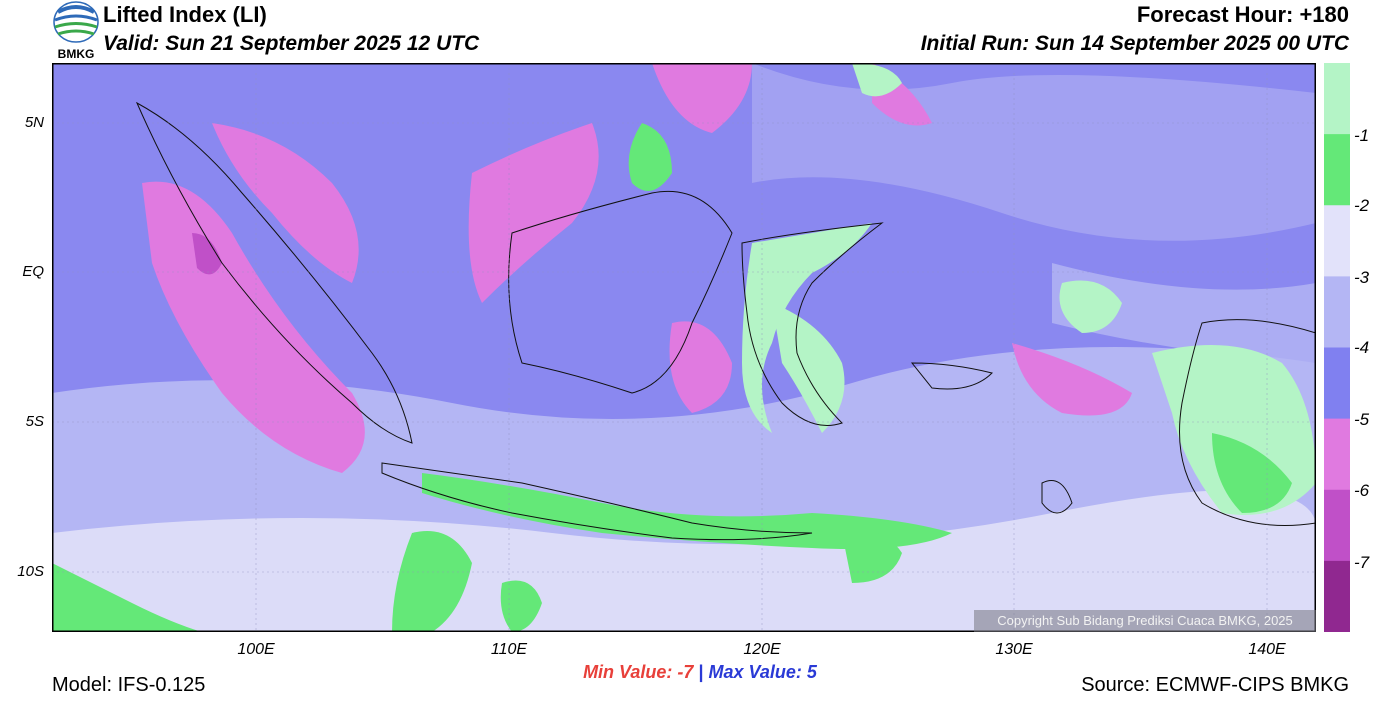 This screenshot has width=1400, height=709. What do you see at coordinates (1014, 649) in the screenshot?
I see `lon-label-130e: 130E` at bounding box center [1014, 649].